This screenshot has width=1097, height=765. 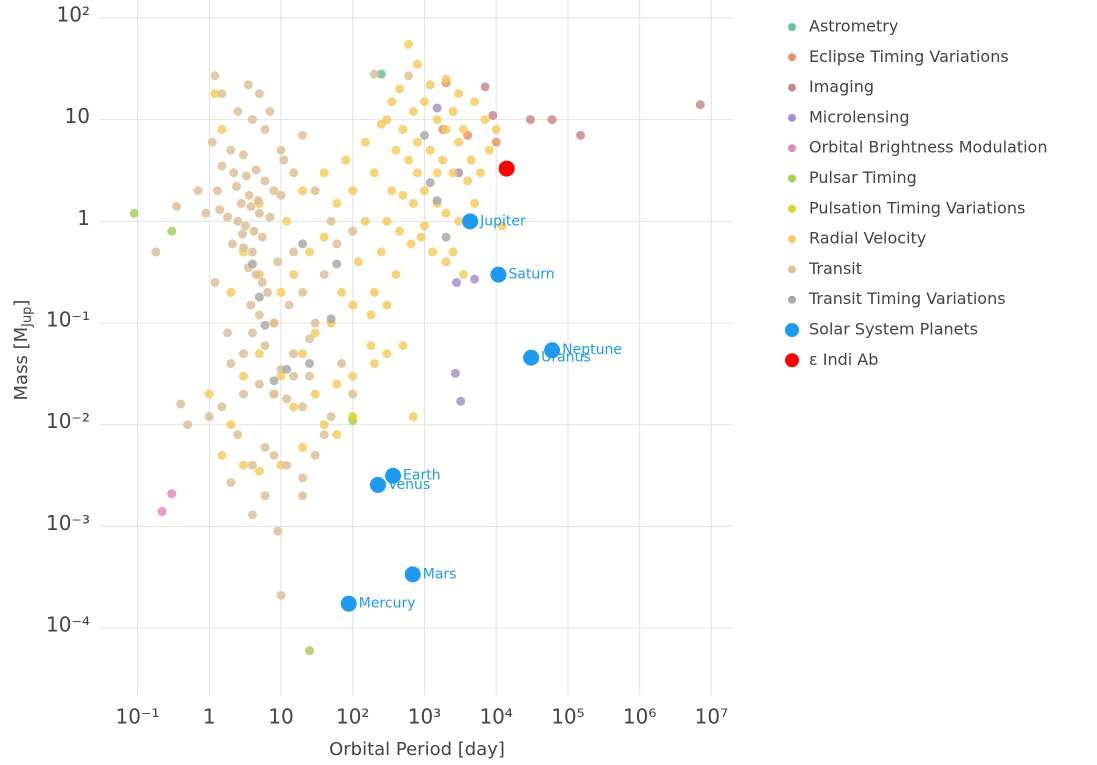 I want to click on legend-label: Astrometry, so click(x=853, y=26).